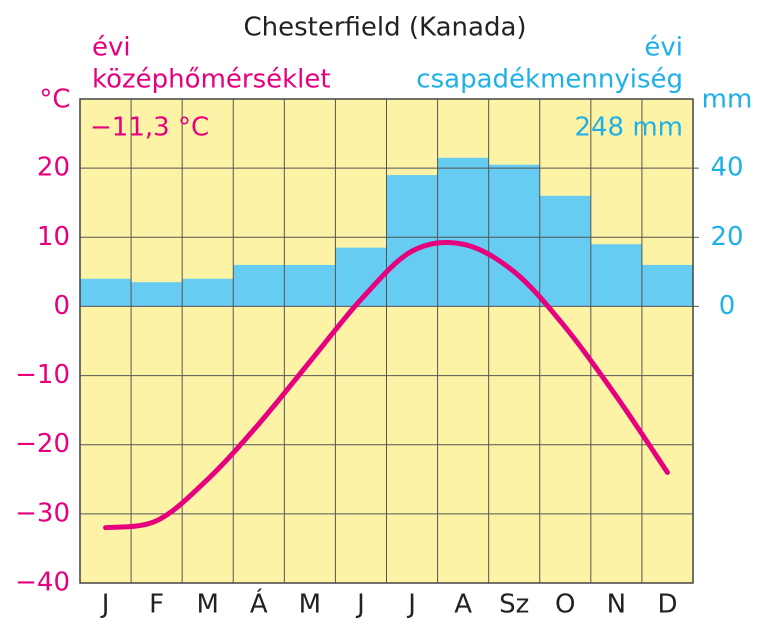 The width and height of the screenshot is (767, 624). I want to click on y2-tick-label: 0, so click(727, 306).